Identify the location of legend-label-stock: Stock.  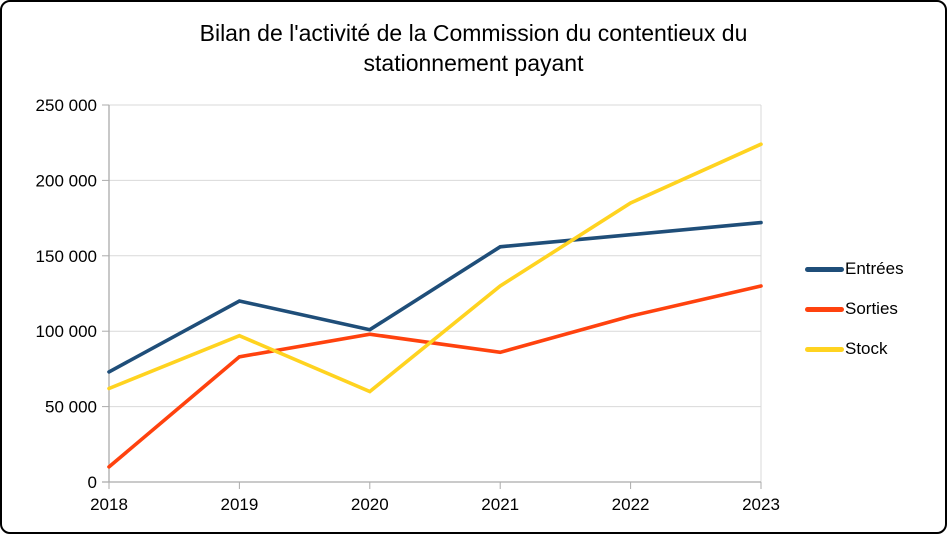
(866, 348).